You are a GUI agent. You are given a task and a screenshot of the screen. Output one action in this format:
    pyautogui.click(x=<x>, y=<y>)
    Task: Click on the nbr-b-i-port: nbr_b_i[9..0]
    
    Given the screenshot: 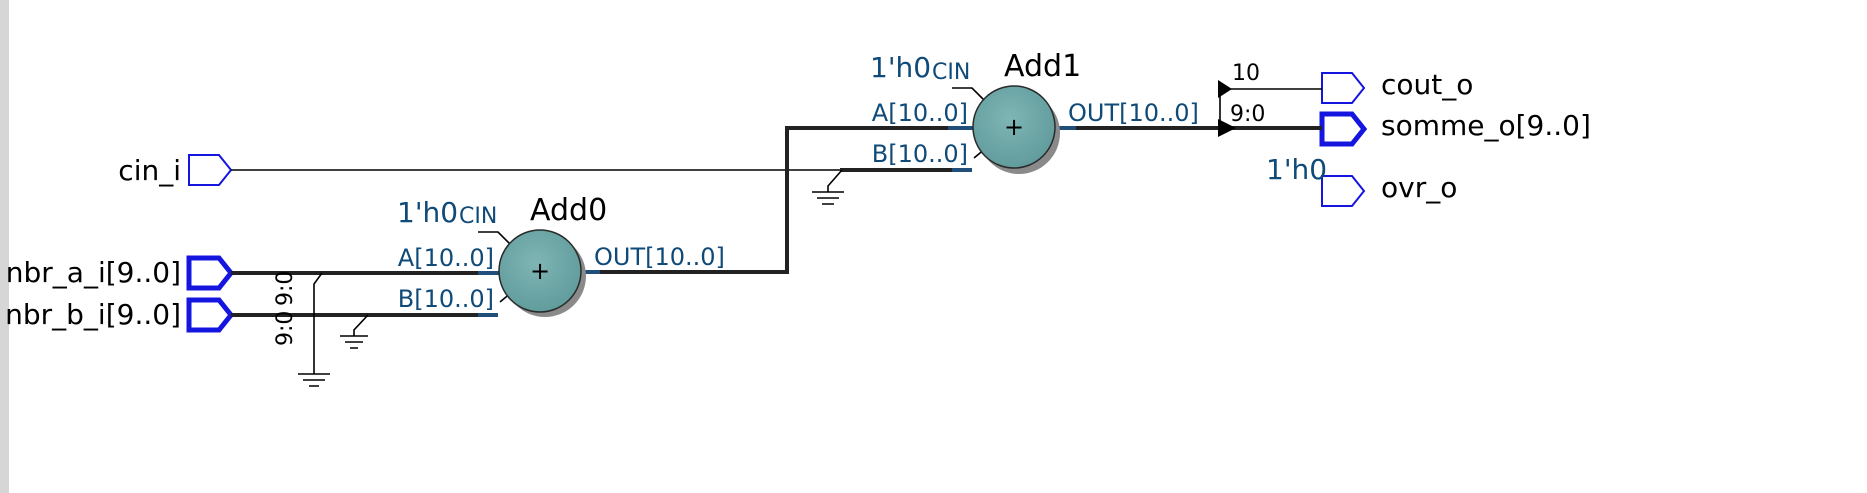 What is the action you would take?
    pyautogui.click(x=120, y=315)
    